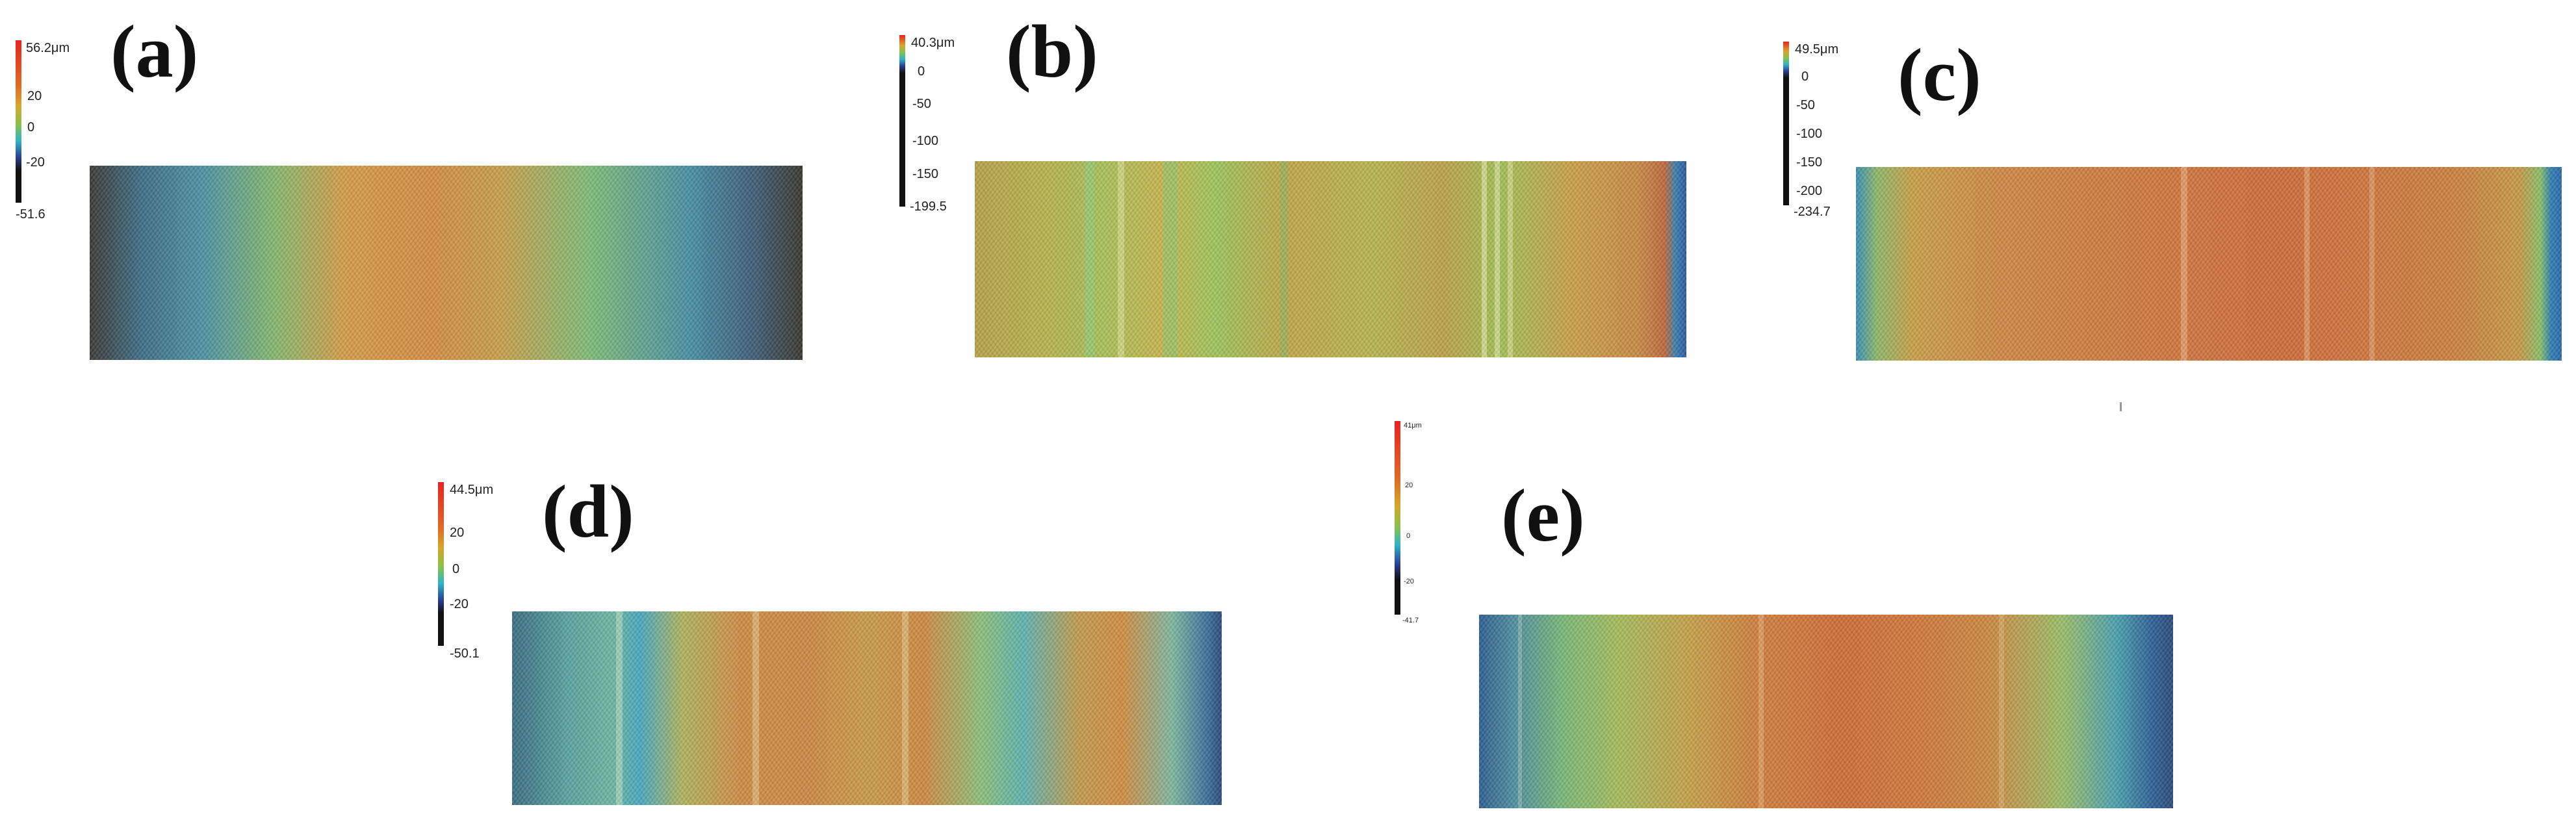 The image size is (2576, 818). What do you see at coordinates (472, 490) in the screenshot?
I see `colorbar-max-label: 44.5μm` at bounding box center [472, 490].